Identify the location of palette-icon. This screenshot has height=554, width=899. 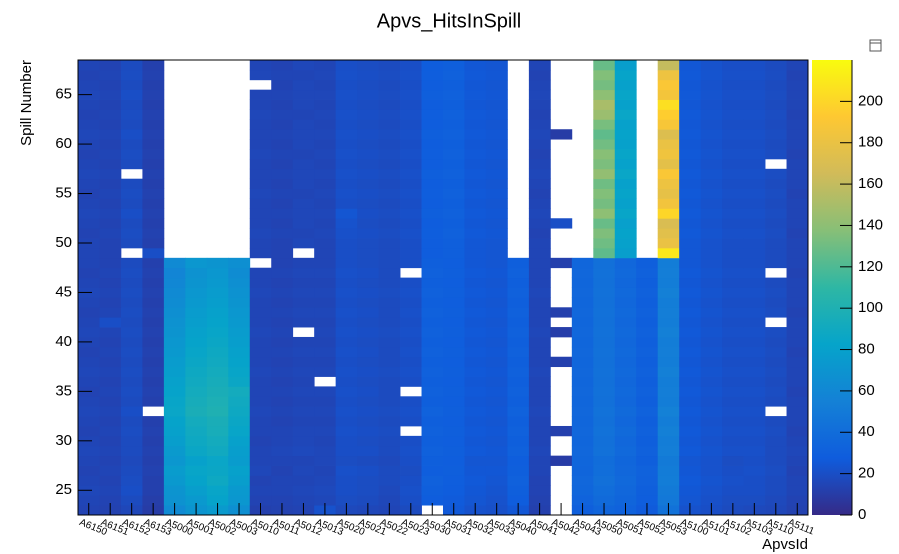
(875, 45).